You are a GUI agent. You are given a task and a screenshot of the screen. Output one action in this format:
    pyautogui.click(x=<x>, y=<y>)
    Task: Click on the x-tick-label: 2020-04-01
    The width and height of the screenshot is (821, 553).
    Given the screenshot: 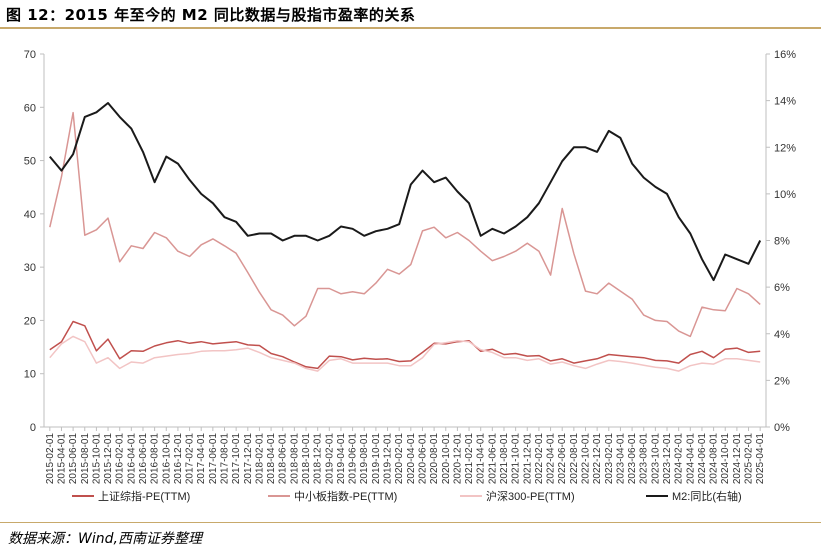 What is the action you would take?
    pyautogui.click(x=411, y=459)
    